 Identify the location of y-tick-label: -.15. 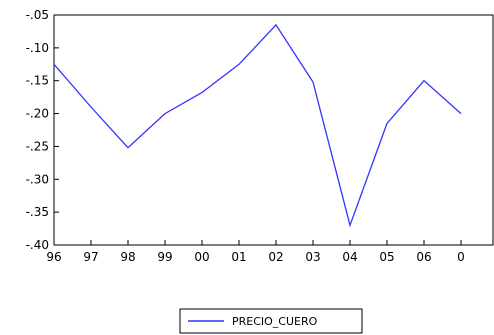
(37, 81).